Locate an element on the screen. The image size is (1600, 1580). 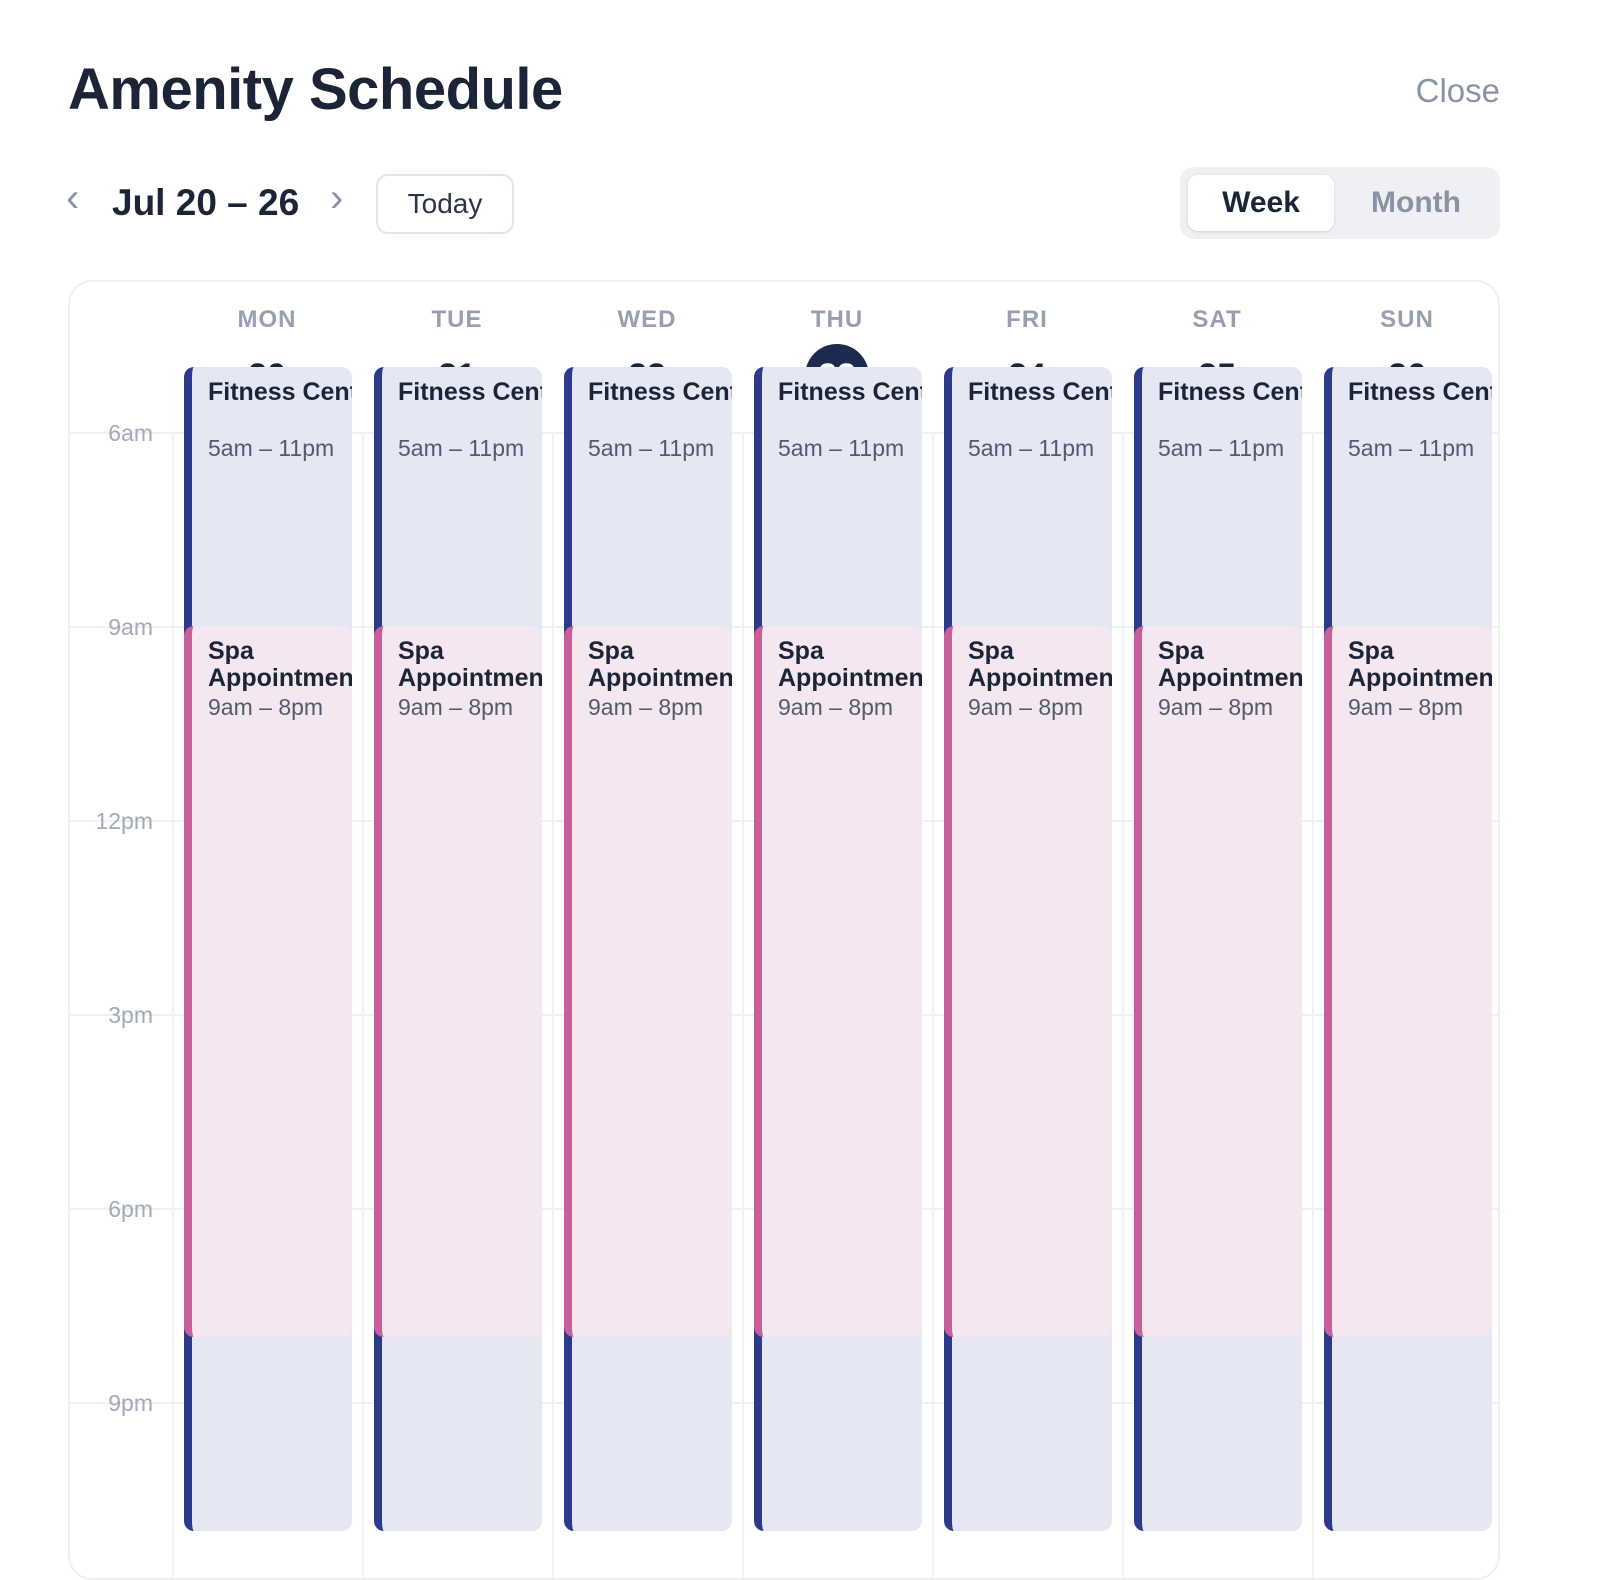
today-button: Today is located at coordinates (445, 204).